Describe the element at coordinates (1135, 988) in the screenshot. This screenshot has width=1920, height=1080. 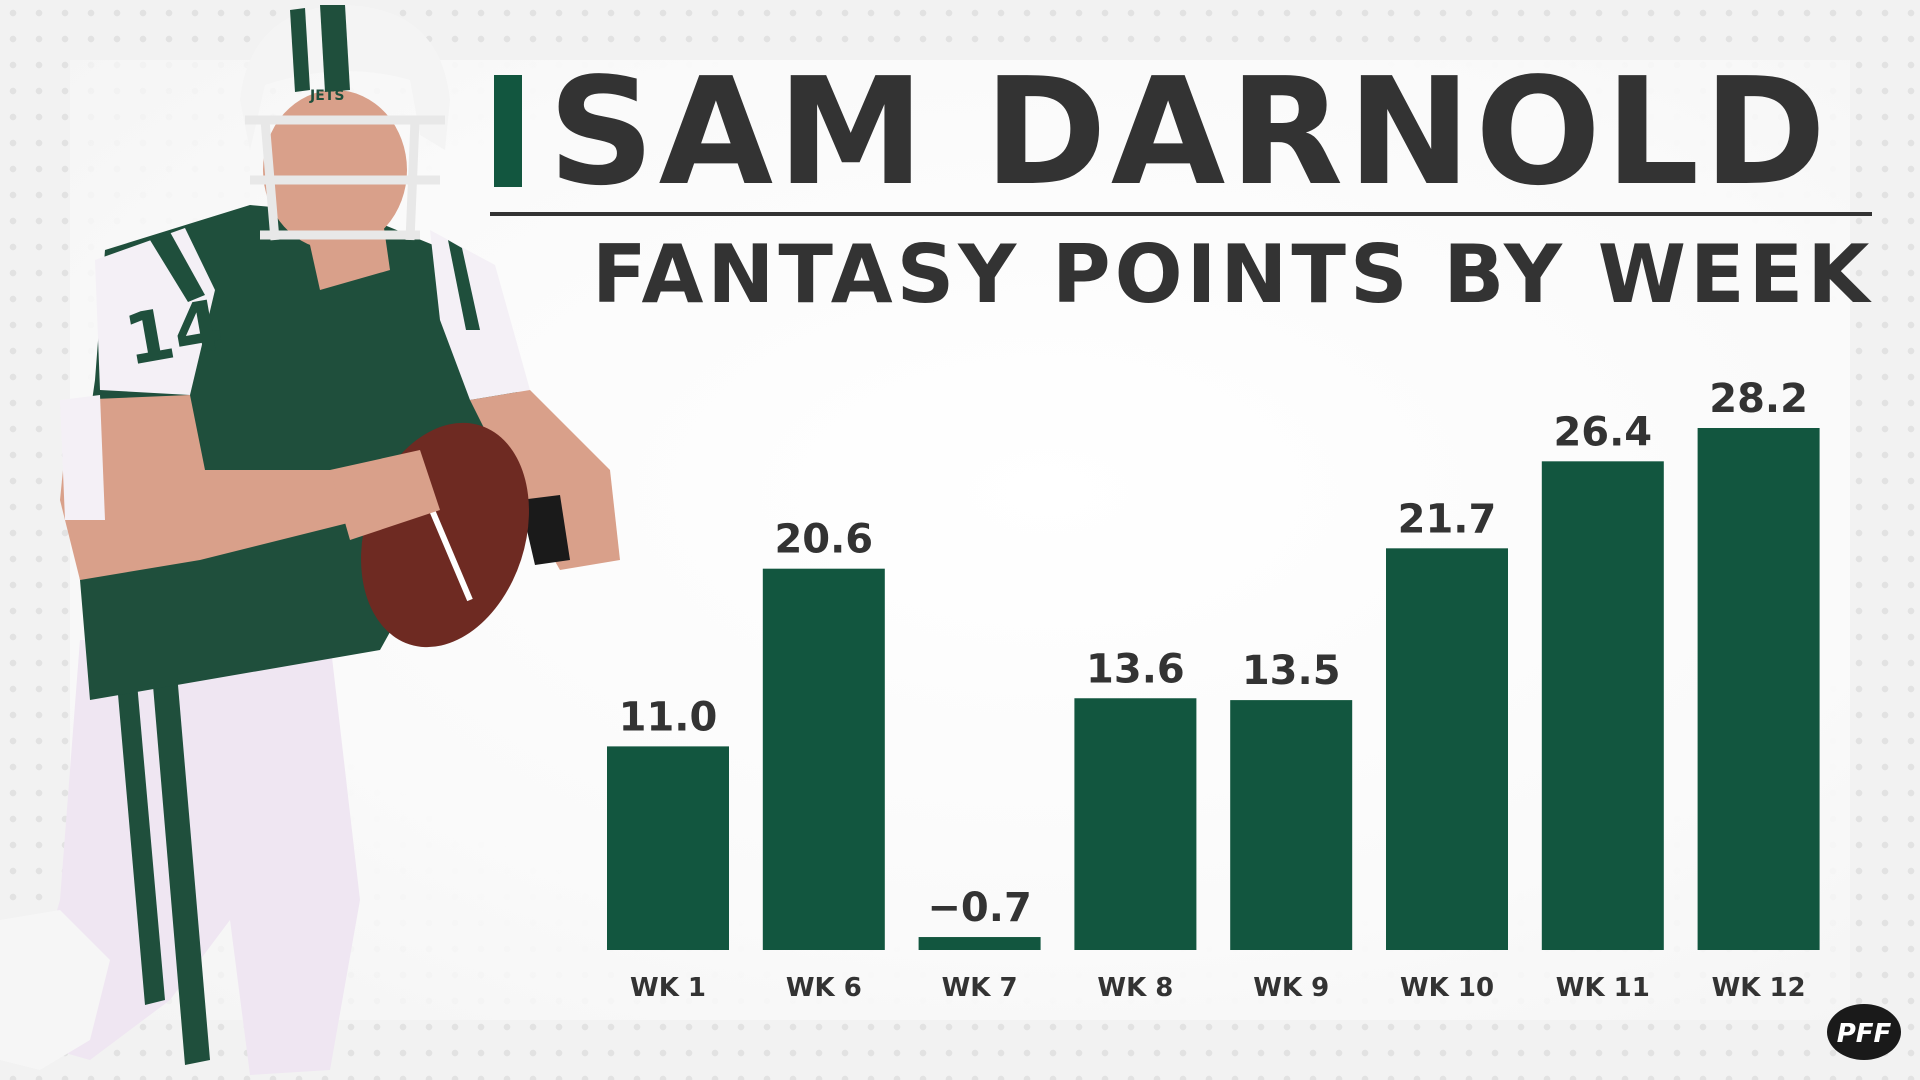
I see `x-tick-label: WK 8` at that location.